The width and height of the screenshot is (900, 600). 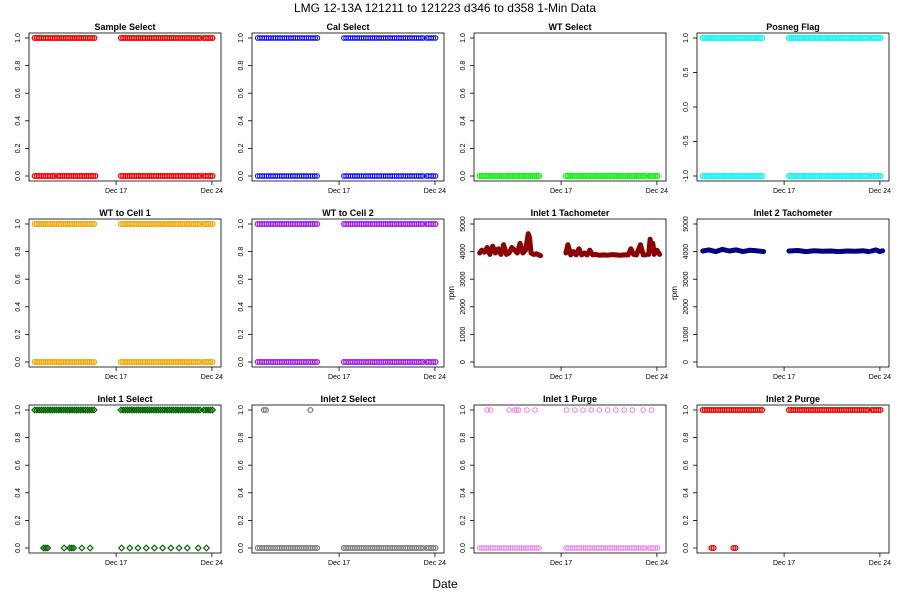 I want to click on chart-panel: Cal Select 0.0 0.2 0.4 0.6 0.8 1.0 Dec 17 Dec 24, so click(x=342, y=108).